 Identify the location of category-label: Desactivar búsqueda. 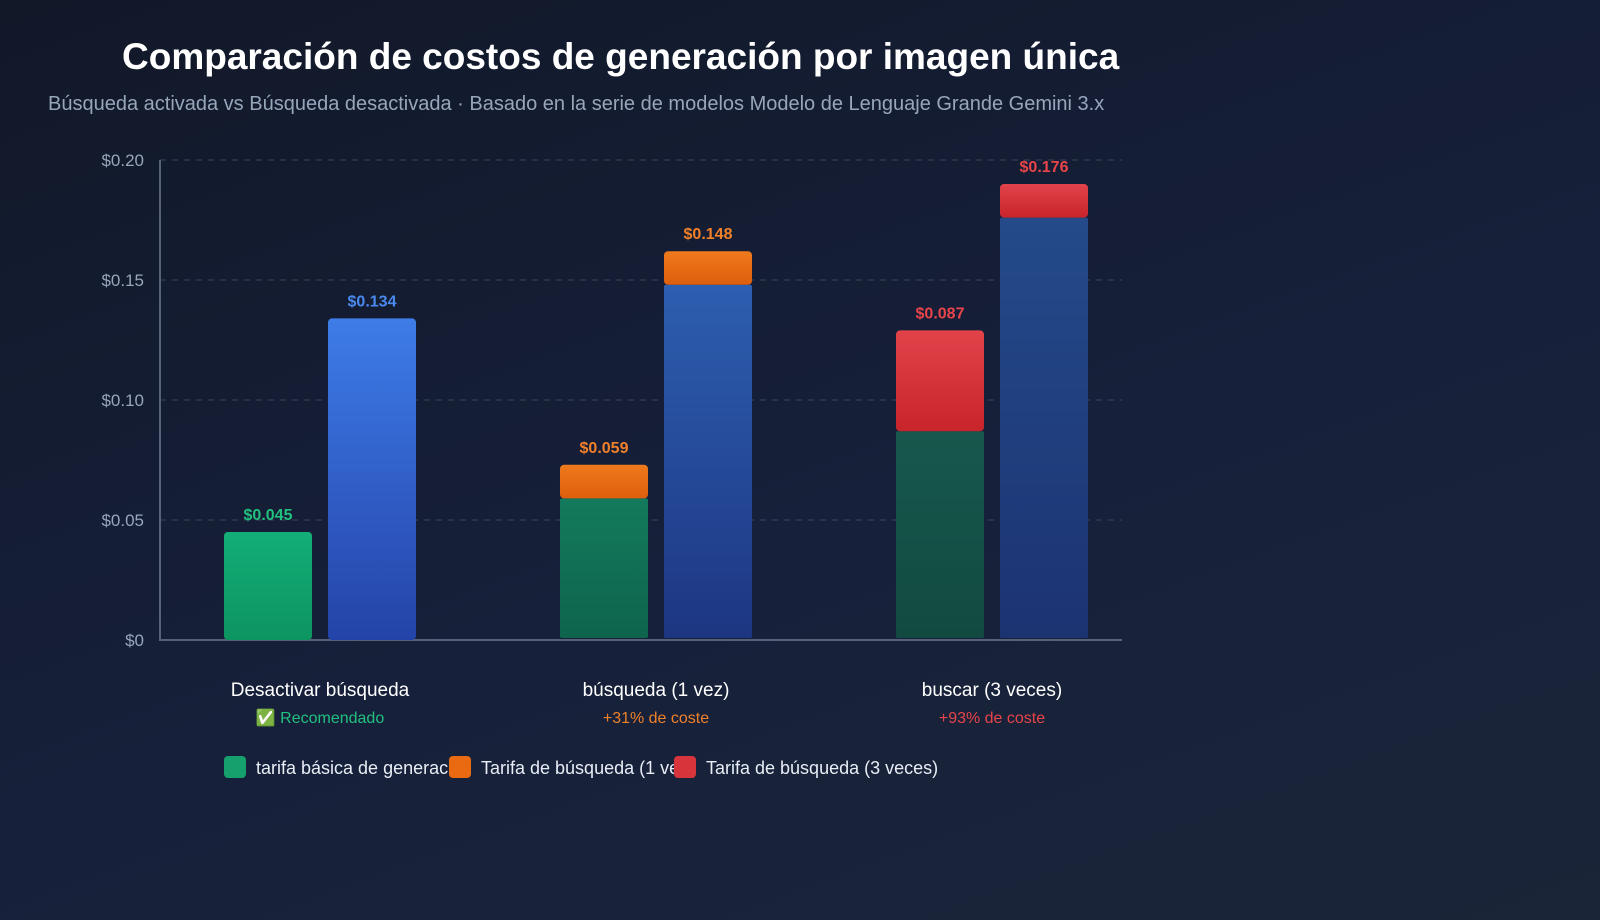
(320, 690).